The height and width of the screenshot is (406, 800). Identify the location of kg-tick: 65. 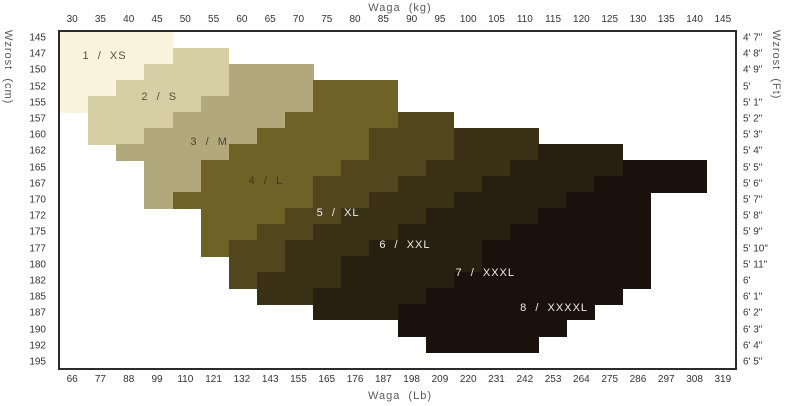
(270, 19).